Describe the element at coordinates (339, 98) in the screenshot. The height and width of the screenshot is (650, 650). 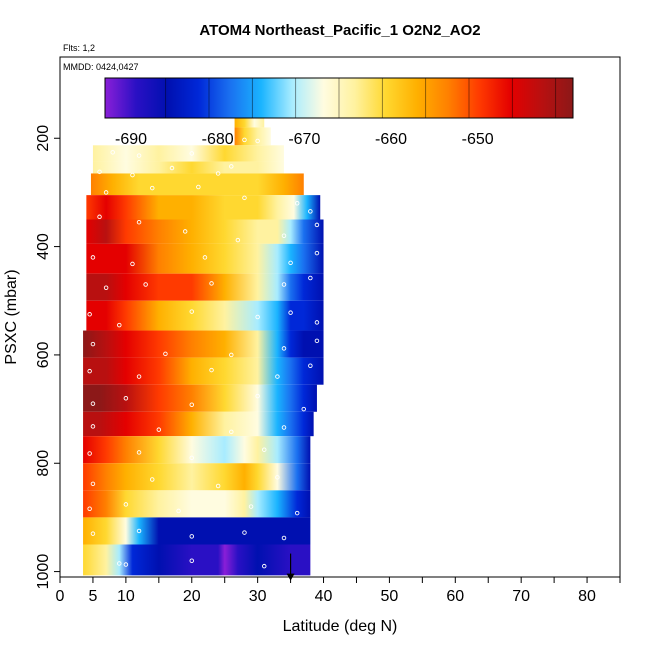
I see `colorbar-frame` at that location.